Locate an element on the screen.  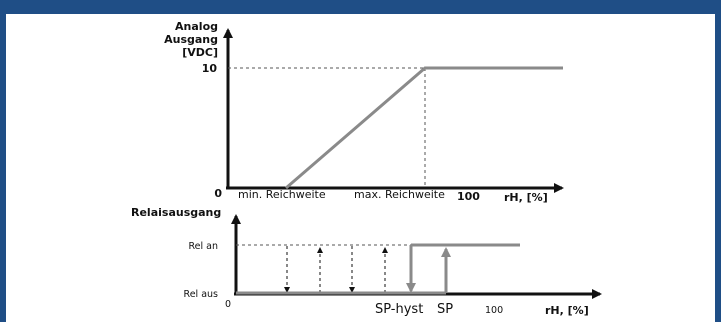
top-y-tick-10: 10 is located at coordinates (210, 68).